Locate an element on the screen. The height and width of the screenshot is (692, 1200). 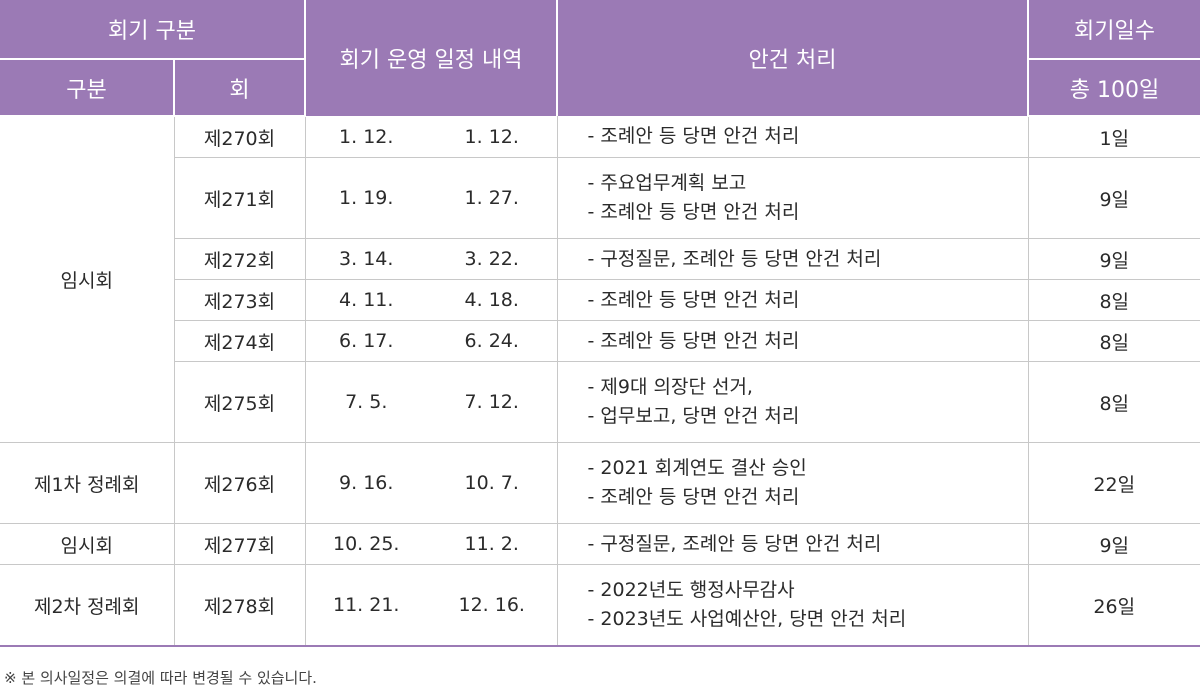
group-cell: 제1차 정례회 is located at coordinates (87, 483).